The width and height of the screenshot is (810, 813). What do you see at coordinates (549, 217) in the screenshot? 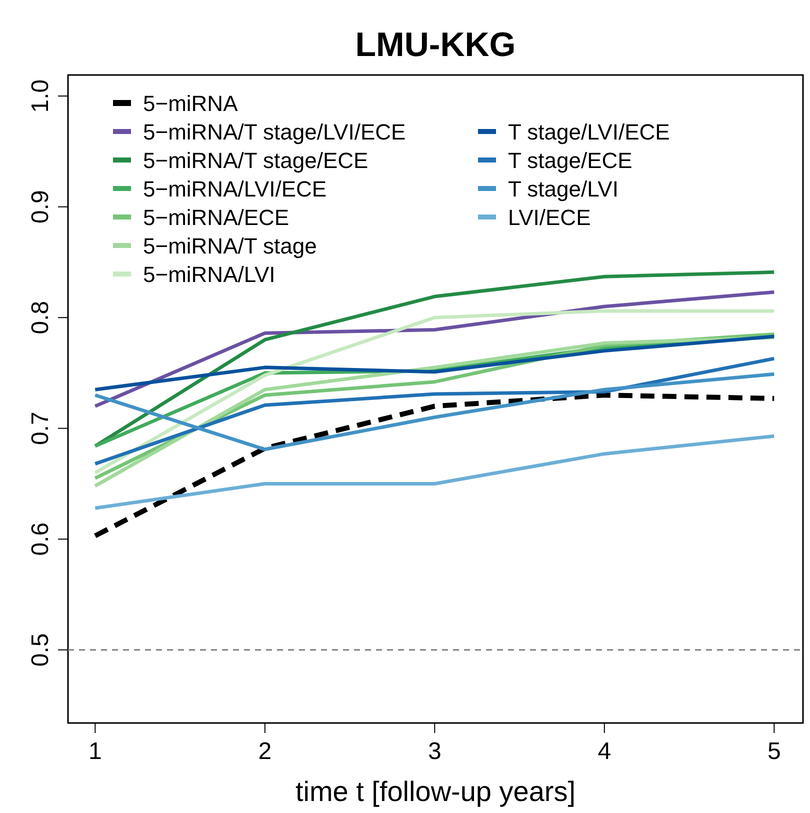
I see `legend-label: LVI/ECE` at bounding box center [549, 217].